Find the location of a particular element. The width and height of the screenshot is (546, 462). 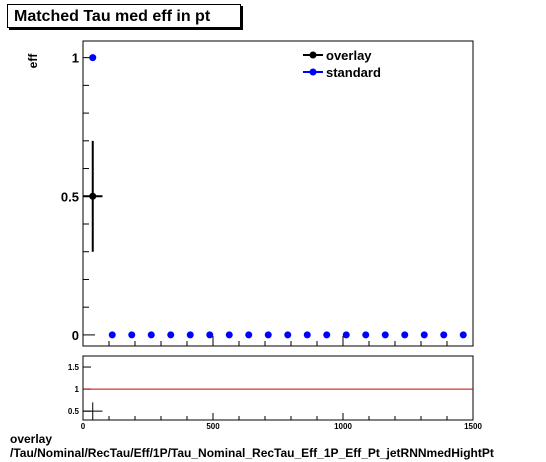

ratio-frame is located at coordinates (278, 388).